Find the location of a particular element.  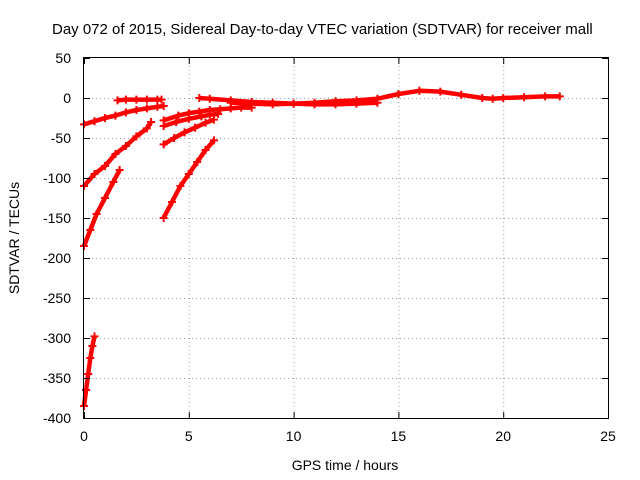

y-tick-label: -350 is located at coordinates (57, 378).